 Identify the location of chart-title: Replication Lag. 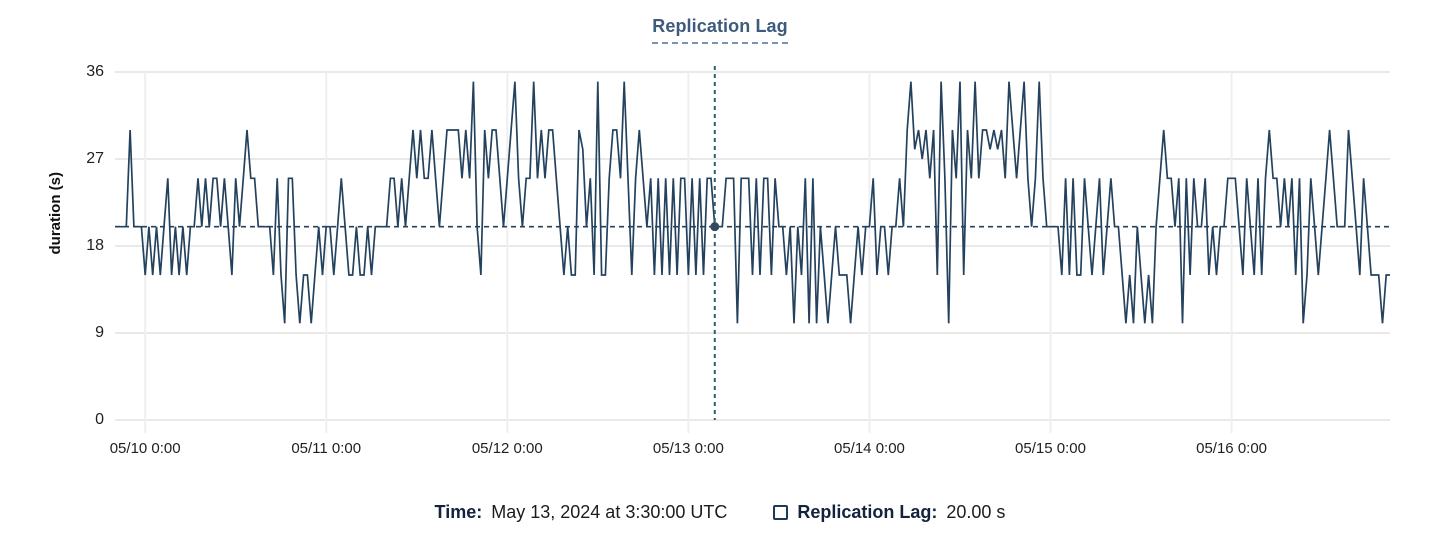
(720, 30).